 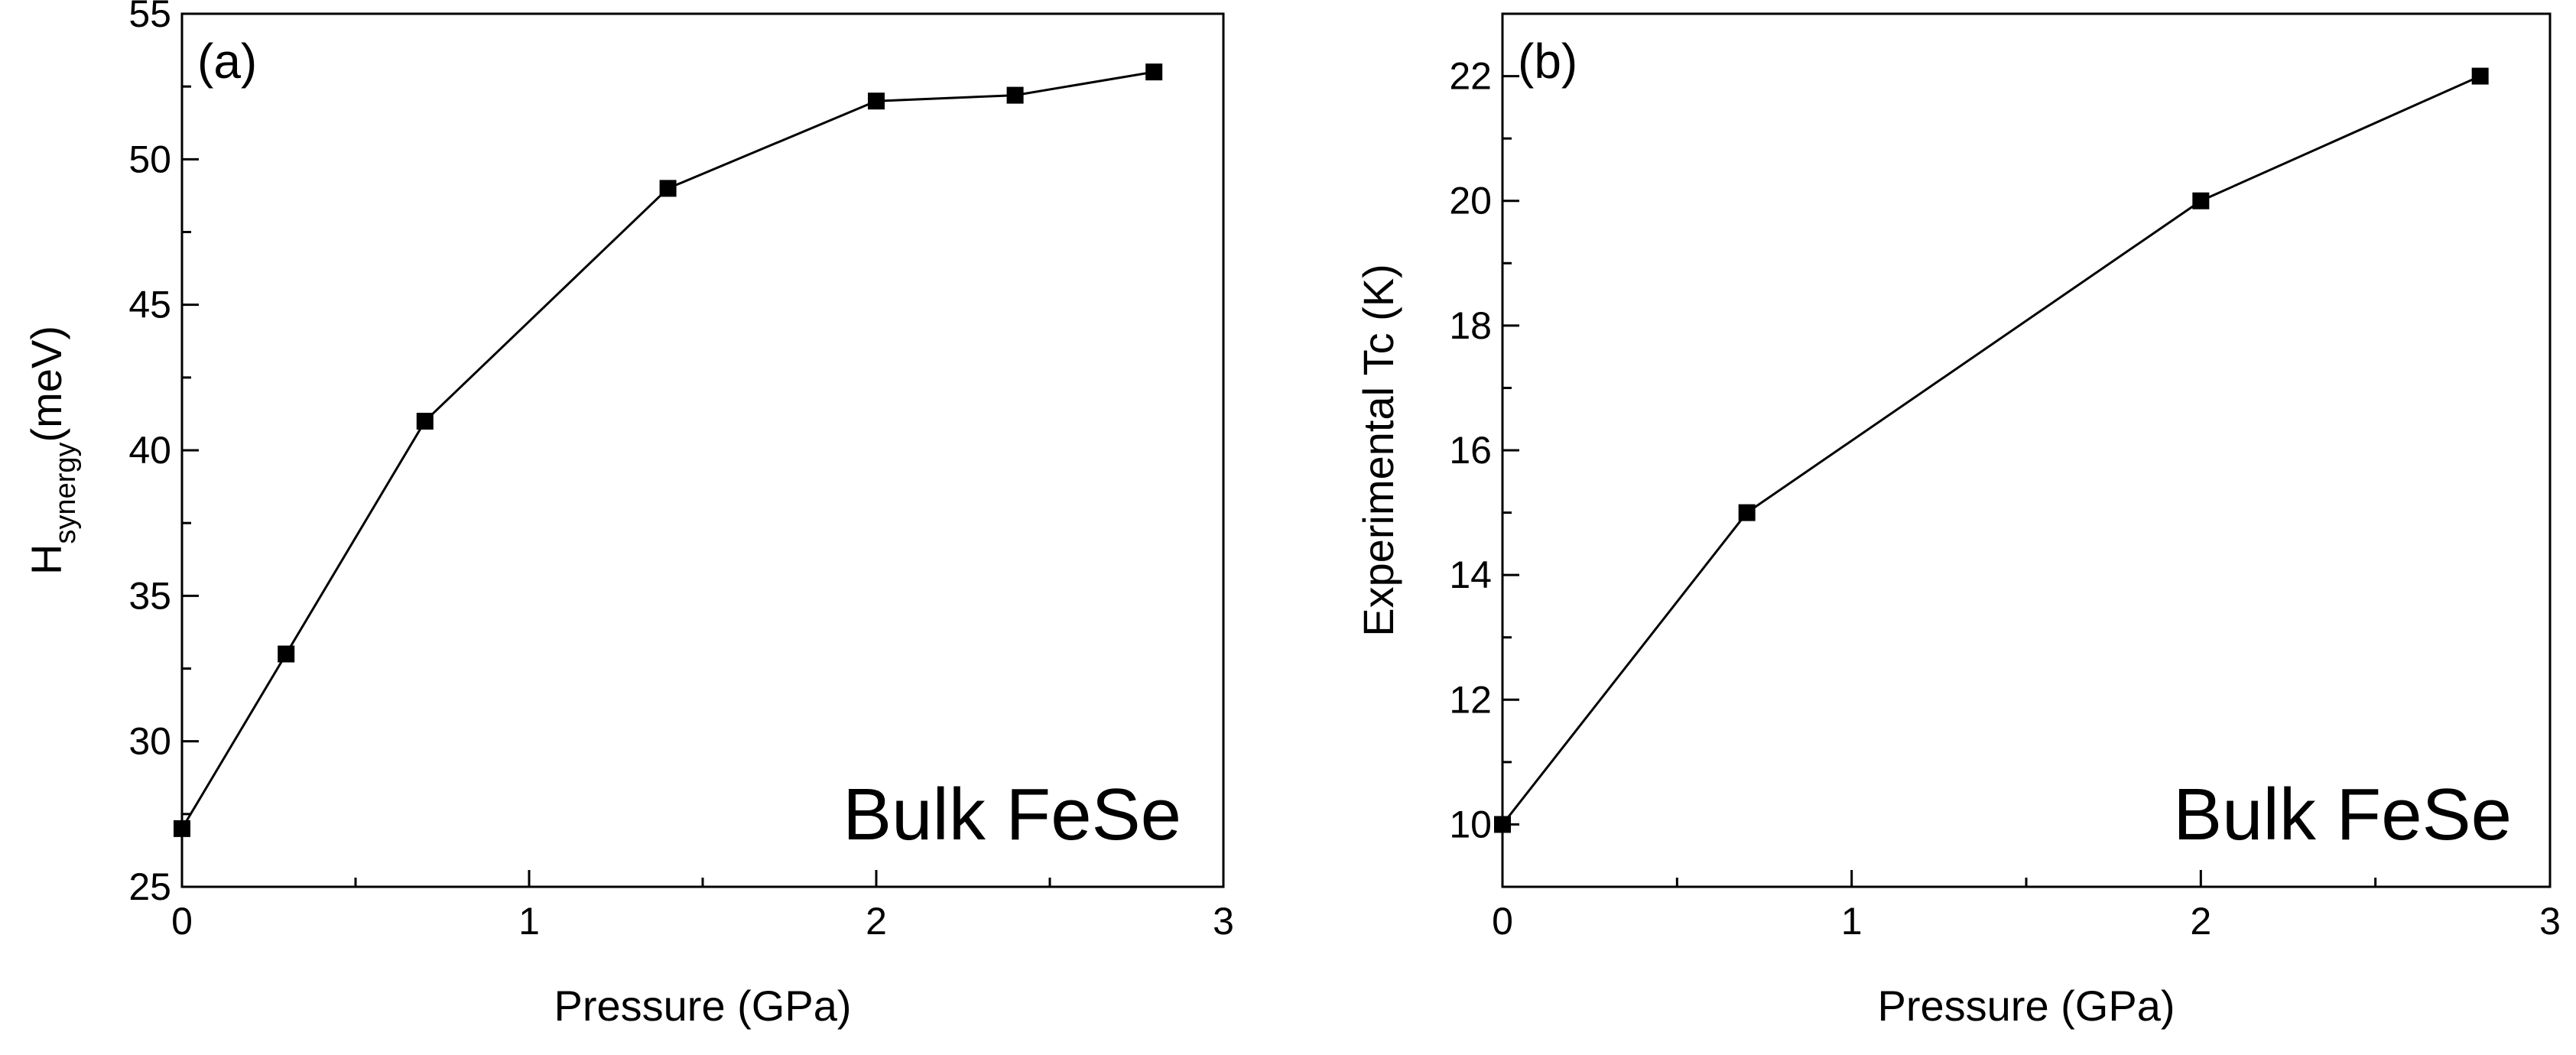 I want to click on panel-a-annotation: Bulk FeSe, so click(x=1012, y=814).